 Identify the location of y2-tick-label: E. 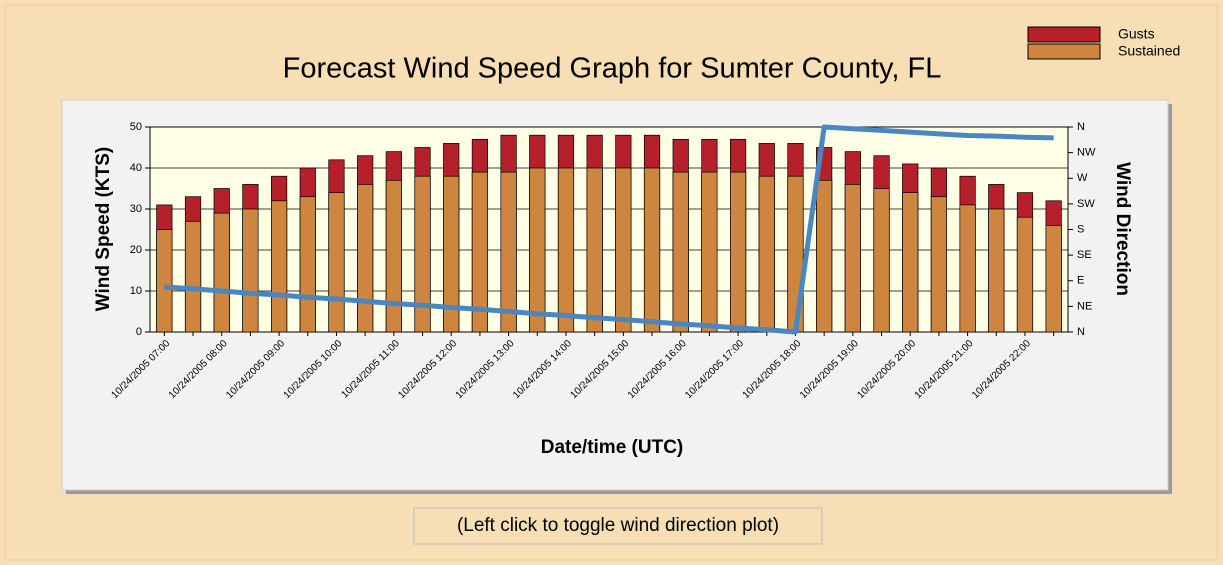
(1080, 281).